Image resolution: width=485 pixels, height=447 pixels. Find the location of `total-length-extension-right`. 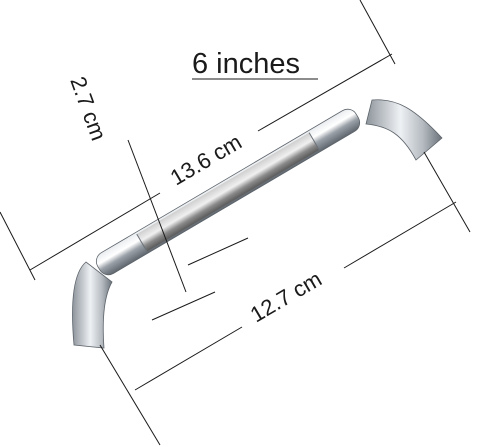

total-length-extension-right is located at coordinates (377, 32).